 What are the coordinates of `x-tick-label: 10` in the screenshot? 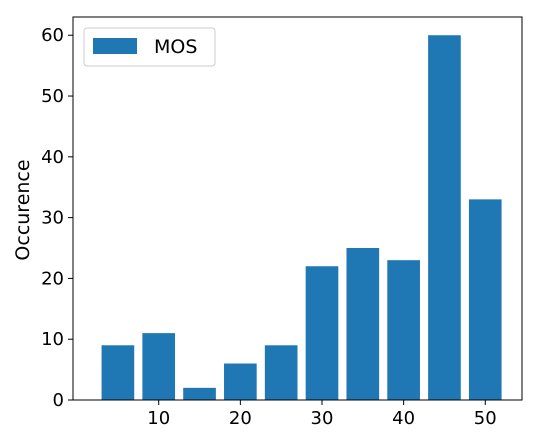 It's located at (158, 418).